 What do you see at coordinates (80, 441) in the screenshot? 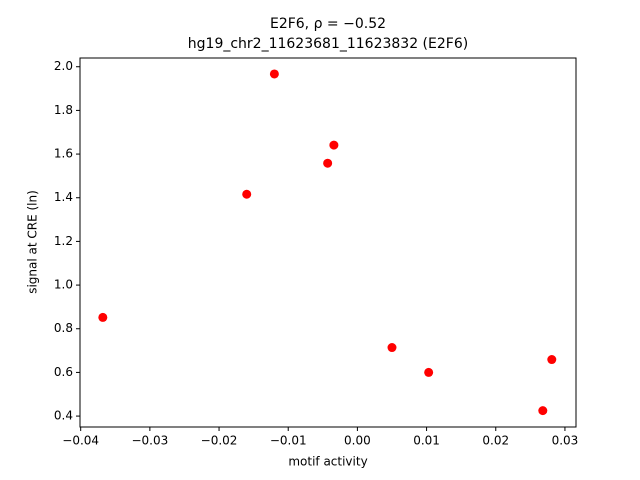
I see `x-tick-label: −0.04` at bounding box center [80, 441].